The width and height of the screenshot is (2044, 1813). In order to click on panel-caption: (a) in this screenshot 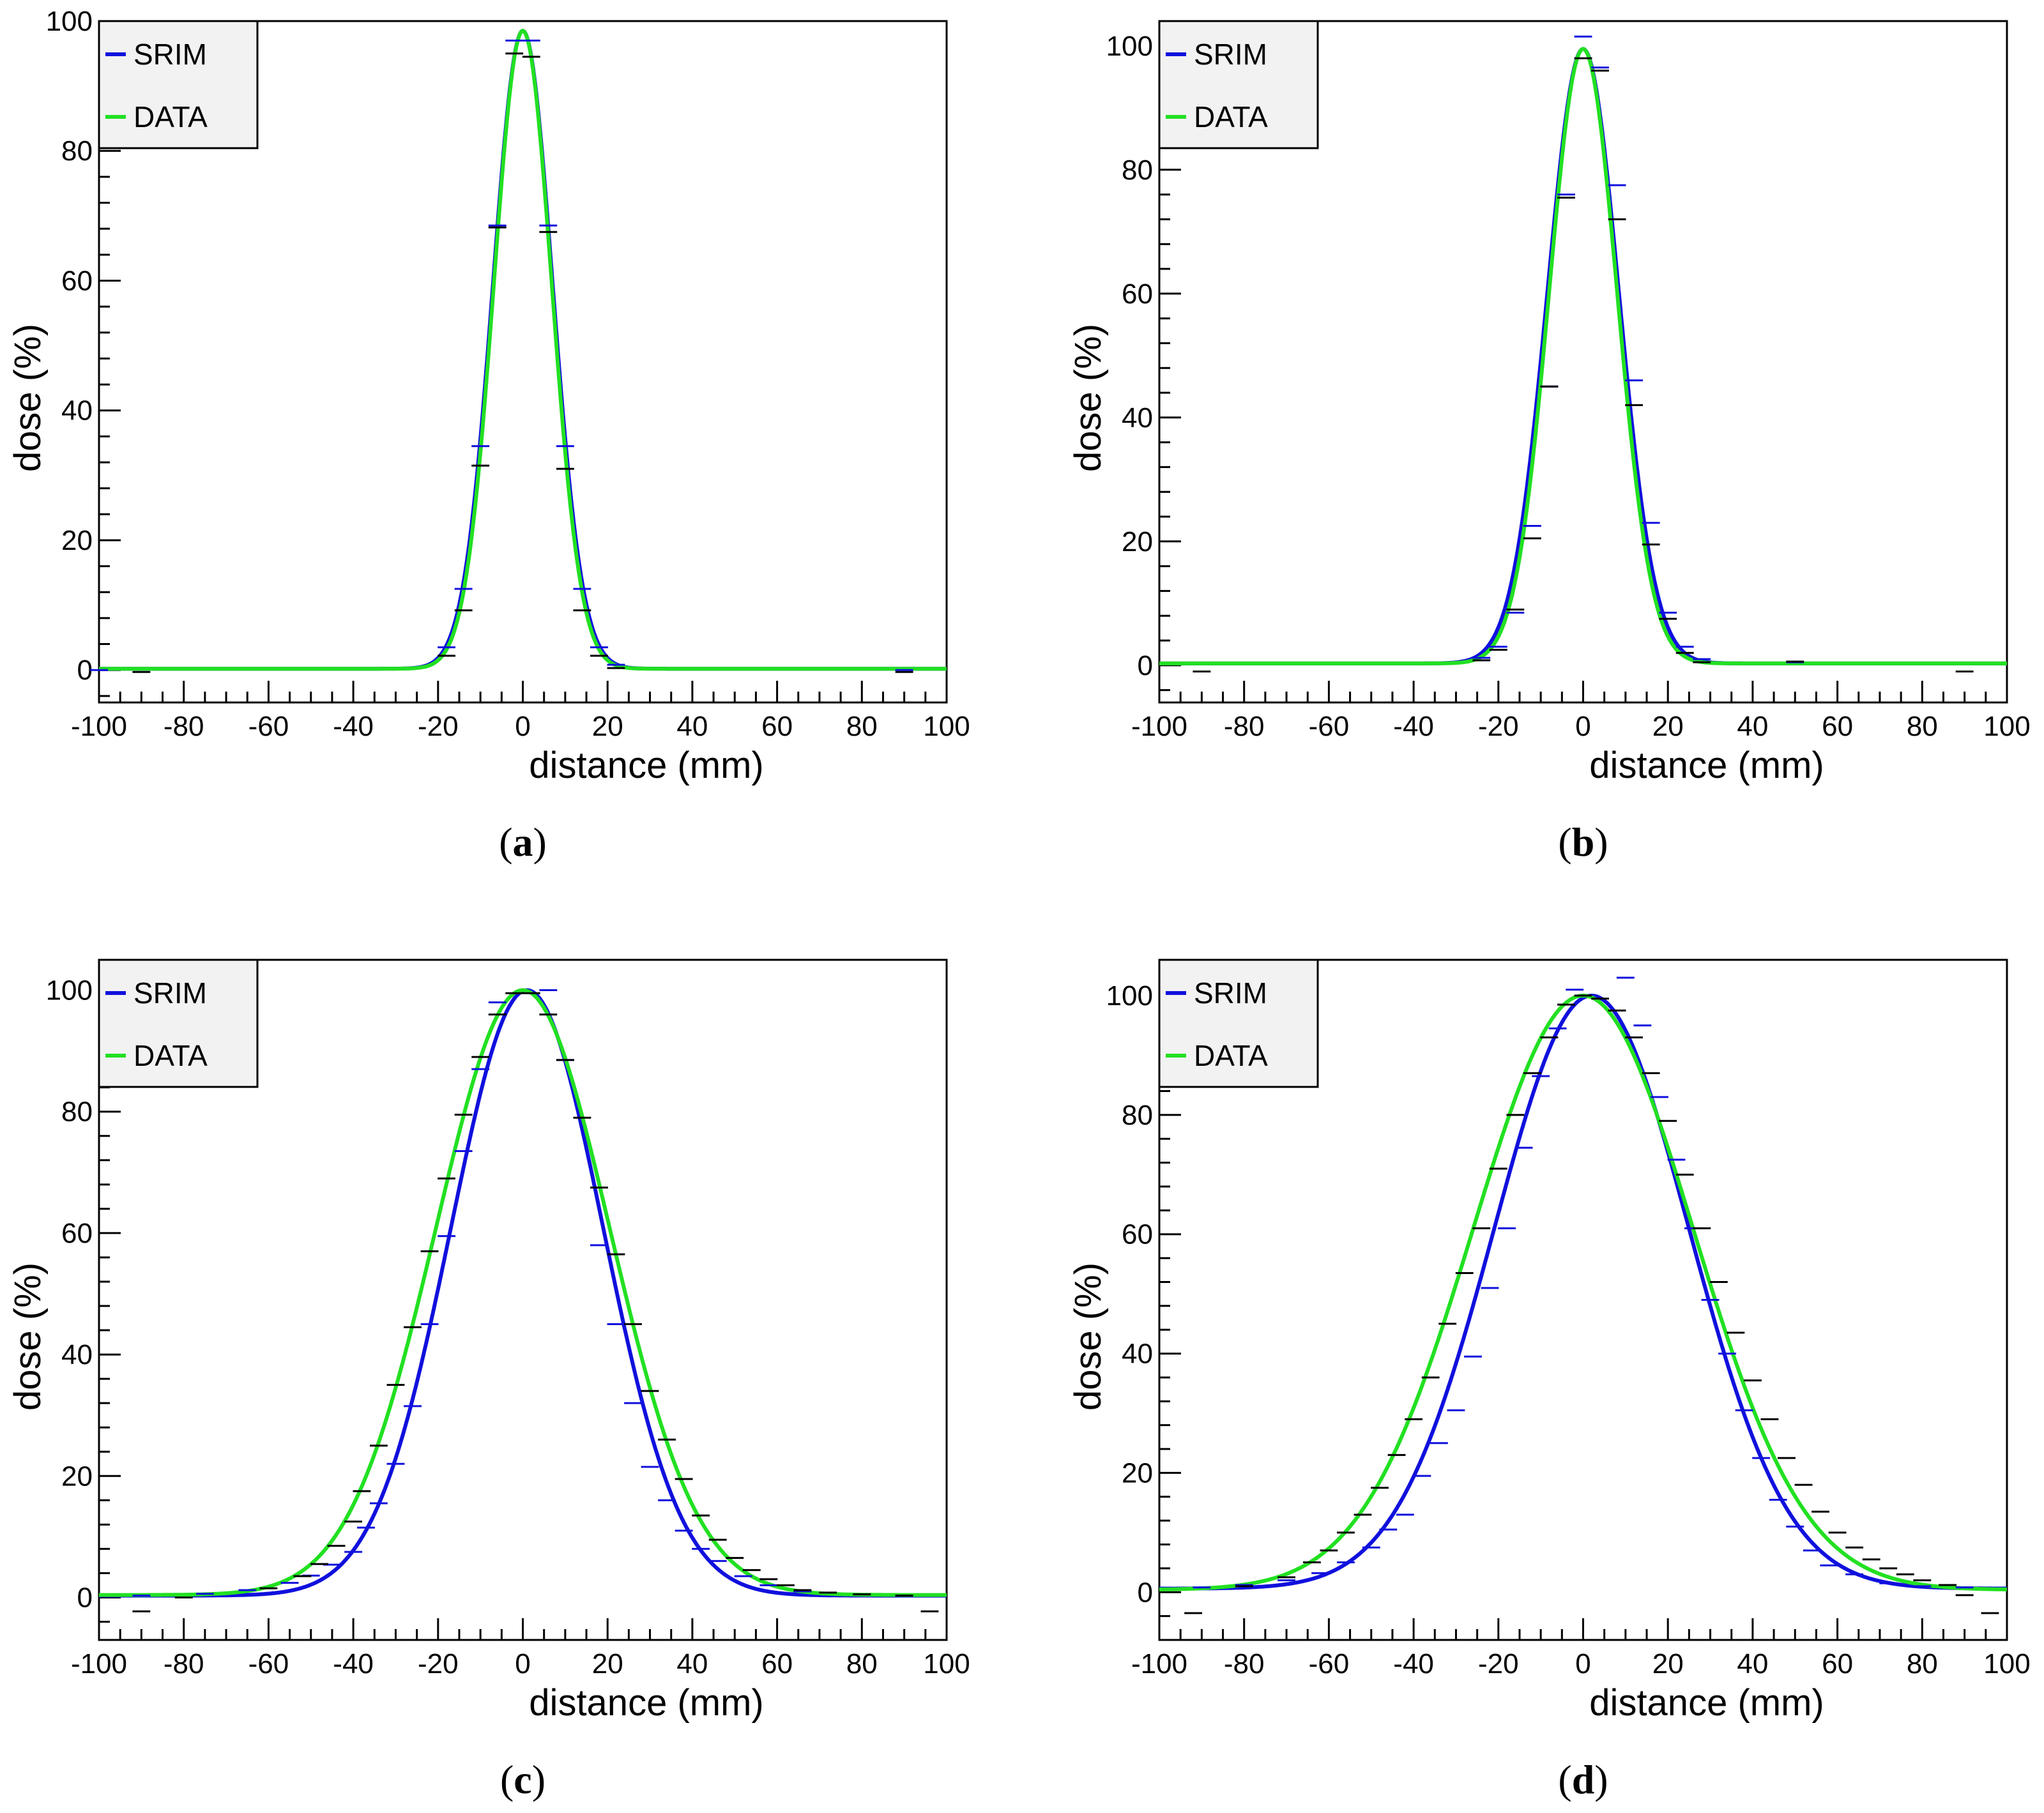, I will do `click(523, 842)`.